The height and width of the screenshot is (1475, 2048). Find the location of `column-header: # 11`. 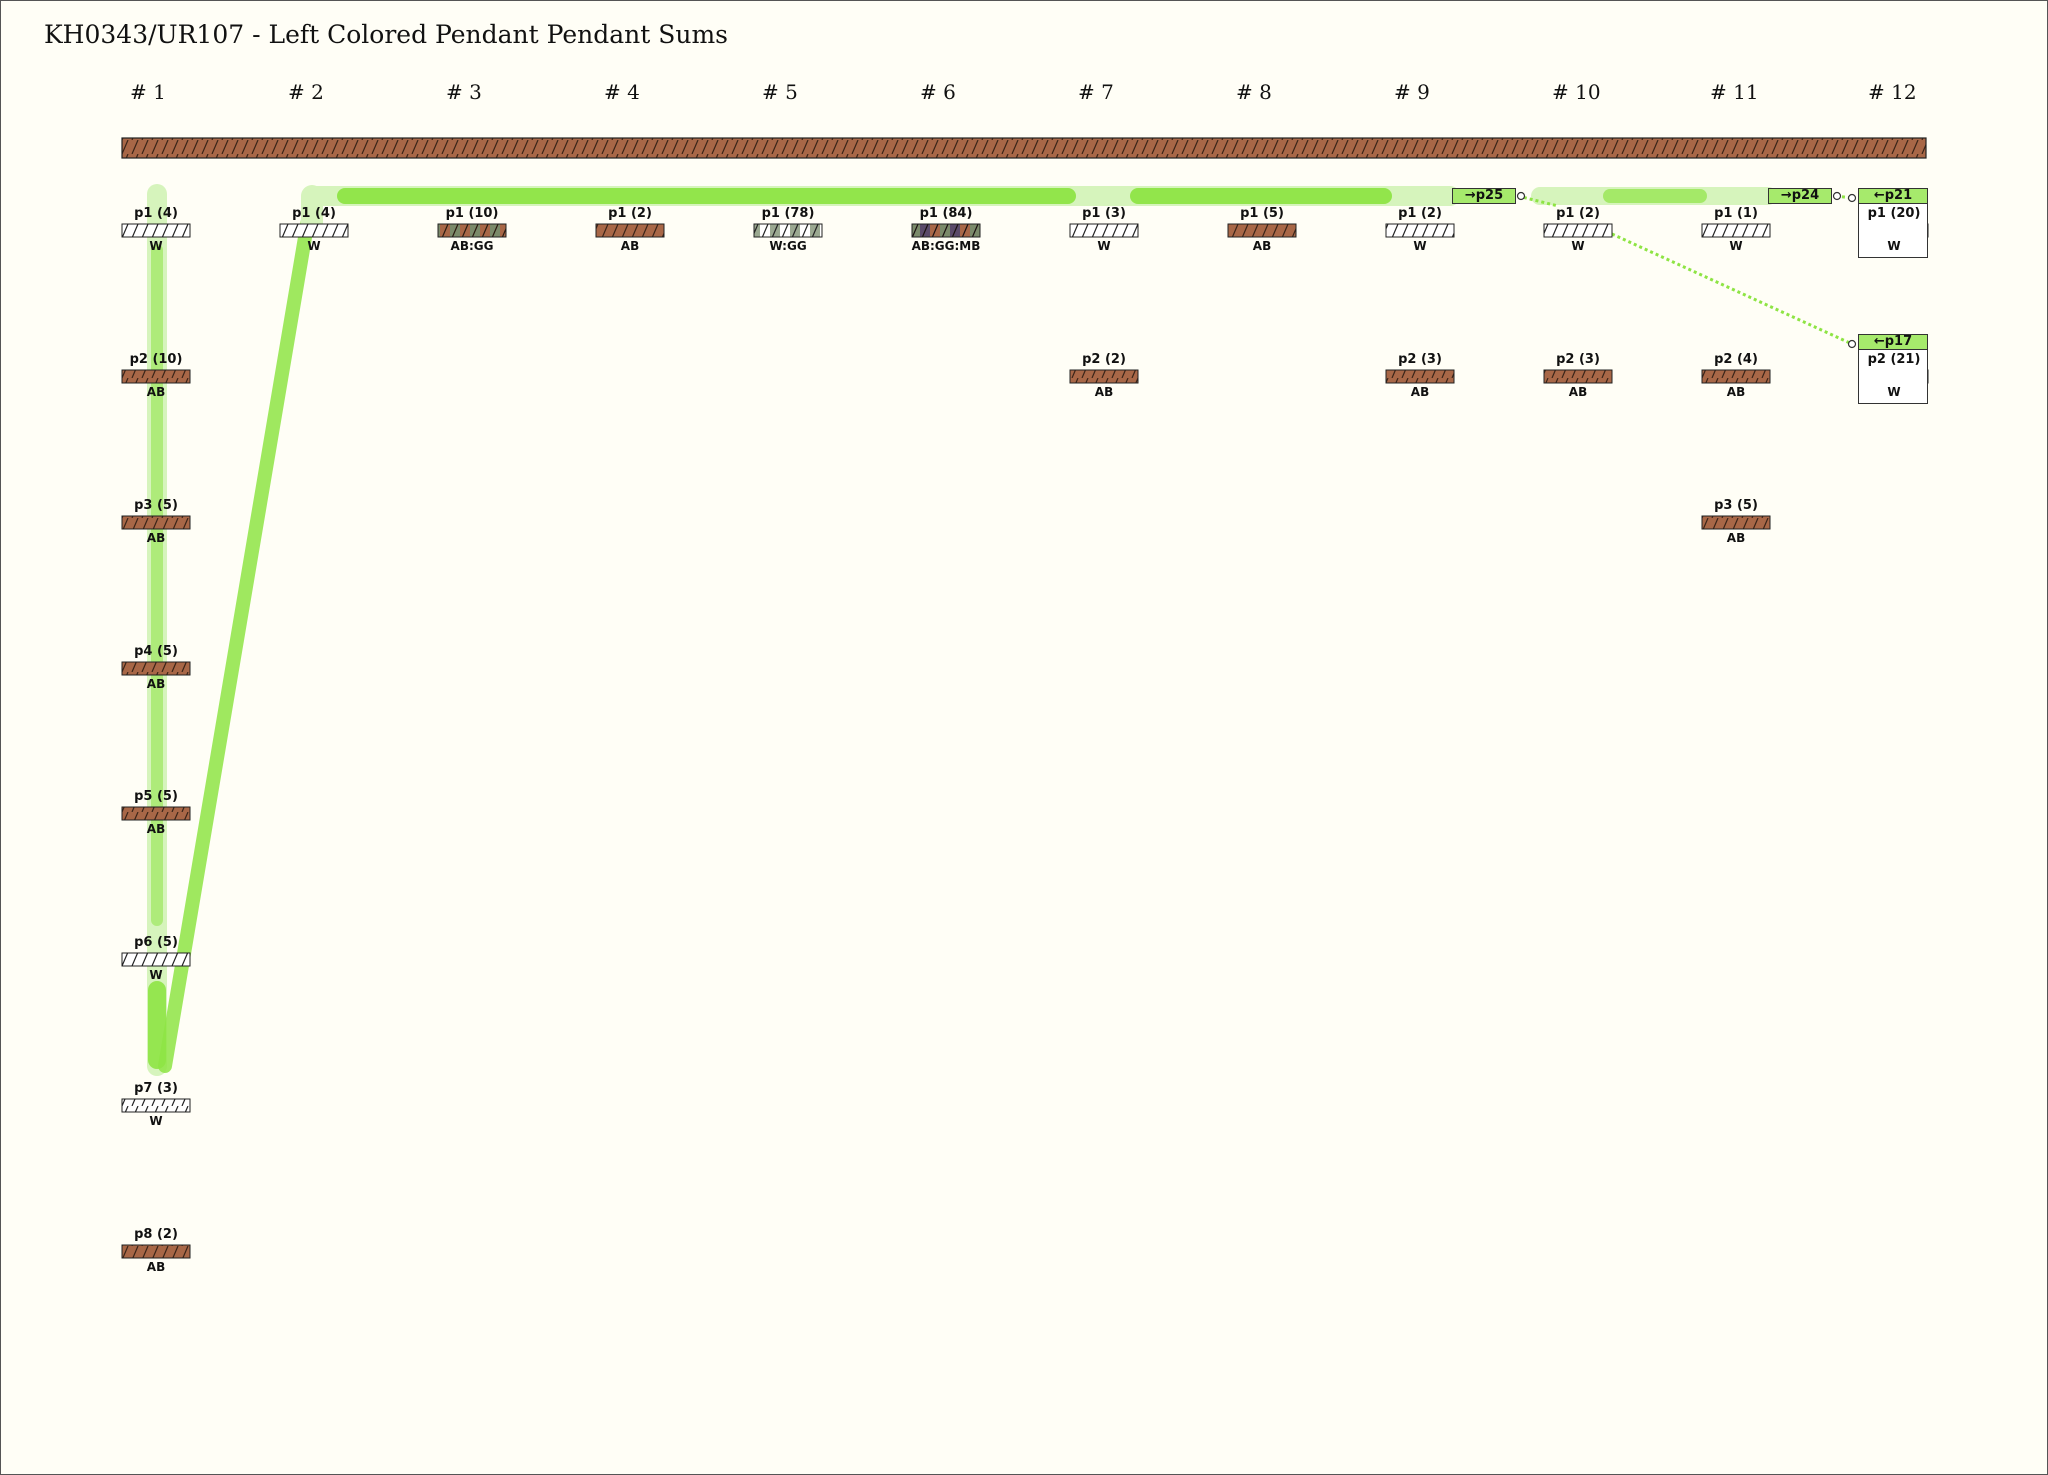

column-header: # 11 is located at coordinates (1734, 92).